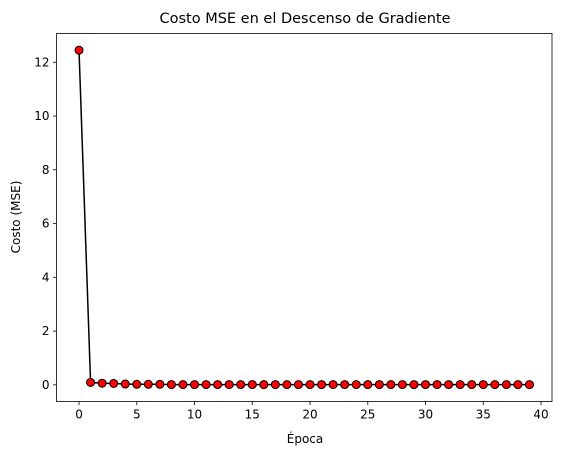  Describe the element at coordinates (41, 62) in the screenshot. I see `y-tick-label: 12` at that location.